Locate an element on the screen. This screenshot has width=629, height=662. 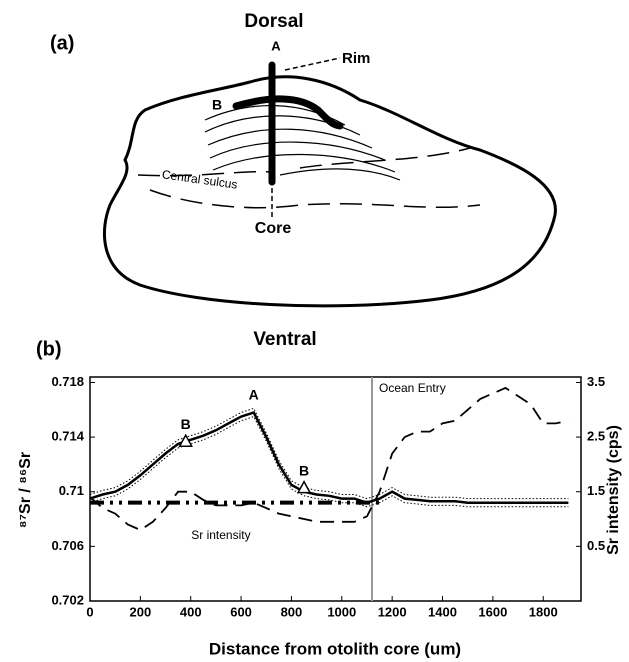
dorsal-label: Dorsal is located at coordinates (273, 21).